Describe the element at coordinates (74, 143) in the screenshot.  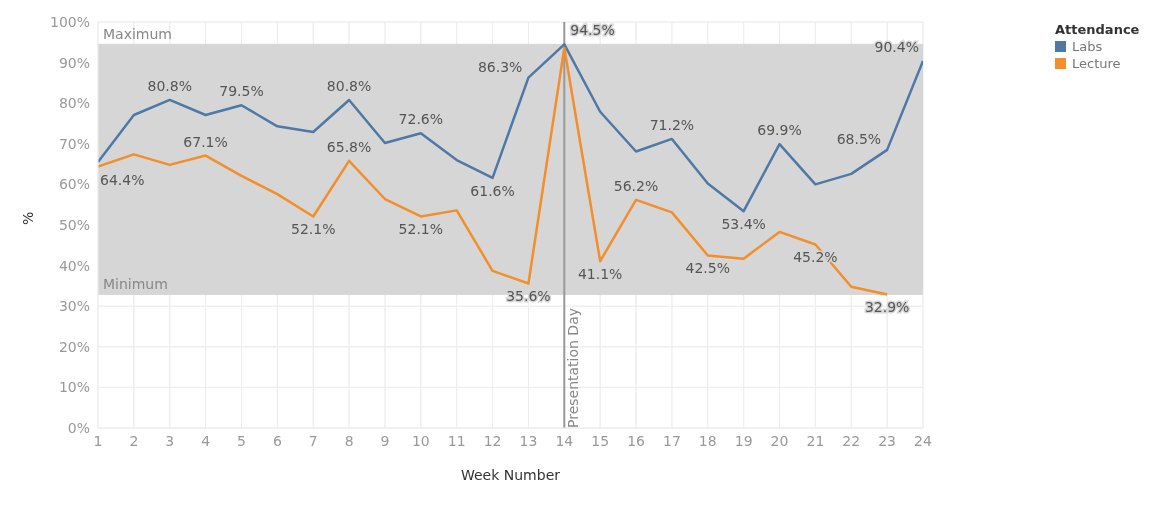
I see `y-tick-label: 70%` at that location.